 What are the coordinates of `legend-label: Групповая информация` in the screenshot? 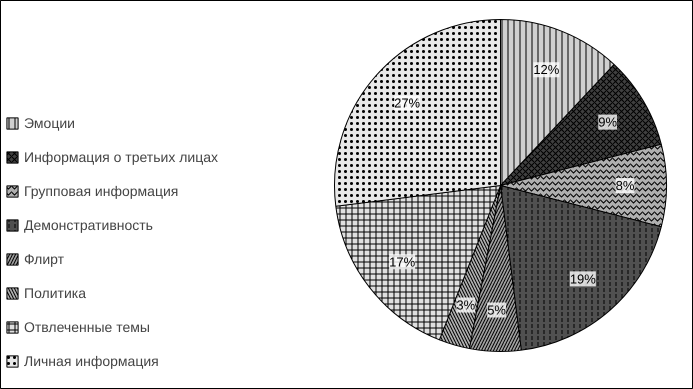 It's located at (101, 191).